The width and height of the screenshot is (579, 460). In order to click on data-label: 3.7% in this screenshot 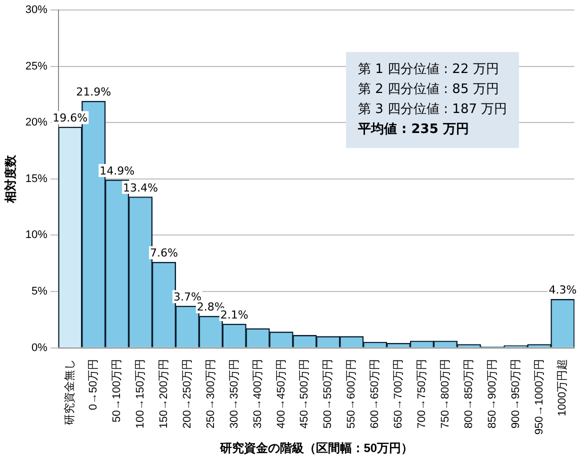, I will do `click(187, 297)`.